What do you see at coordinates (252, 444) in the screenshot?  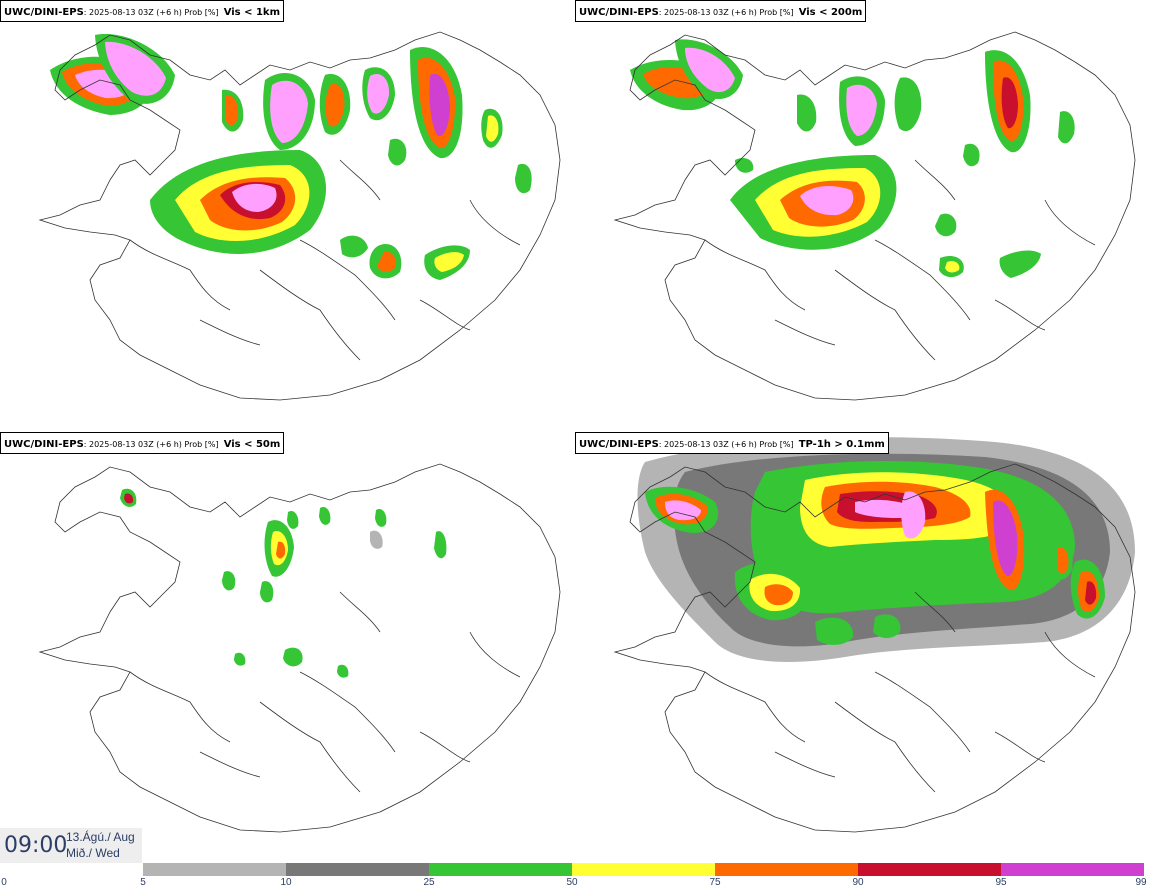 I see `parameter-label: Vis < 50m` at bounding box center [252, 444].